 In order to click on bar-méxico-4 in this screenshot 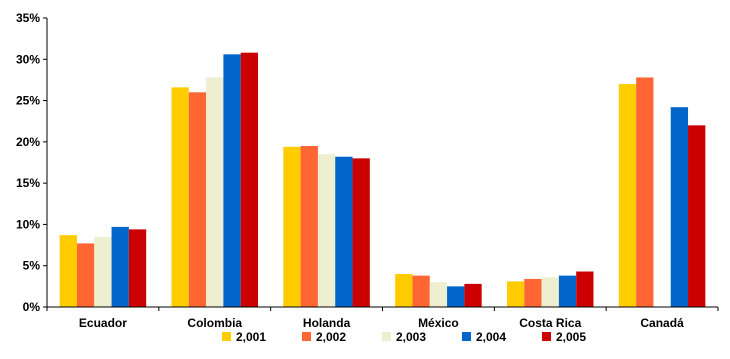, I will do `click(473, 295)`.